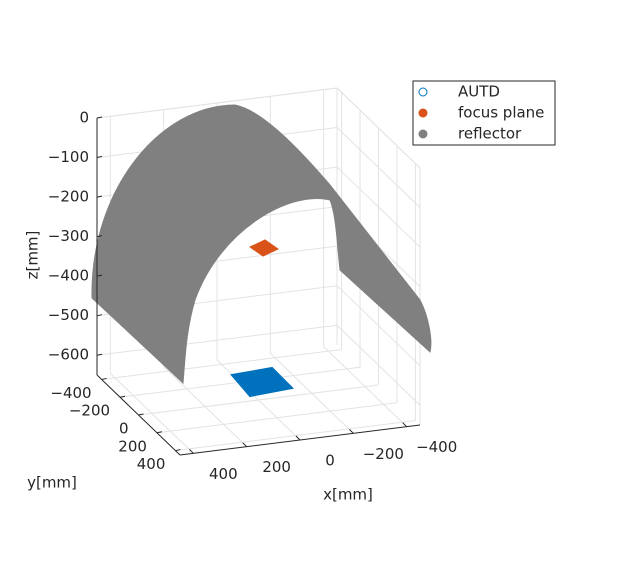  I want to click on z-axis-label: z[mm], so click(33, 255).